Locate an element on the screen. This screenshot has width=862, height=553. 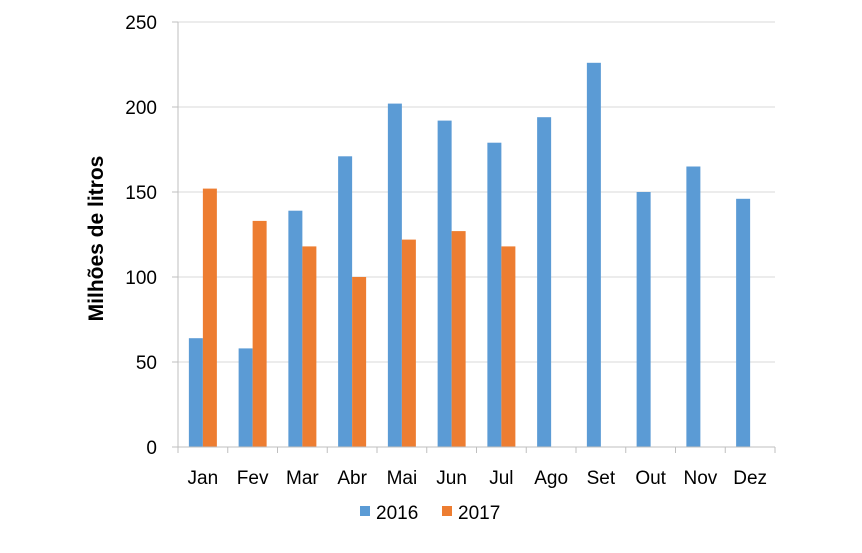
y-tick-label: 50 is located at coordinates (146, 363).